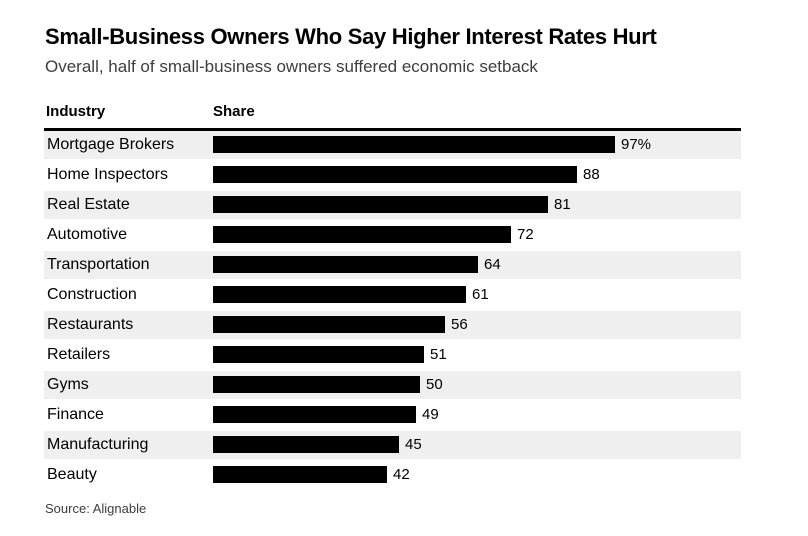 The width and height of the screenshot is (808, 536). What do you see at coordinates (434, 384) in the screenshot?
I see `value-label: 50` at bounding box center [434, 384].